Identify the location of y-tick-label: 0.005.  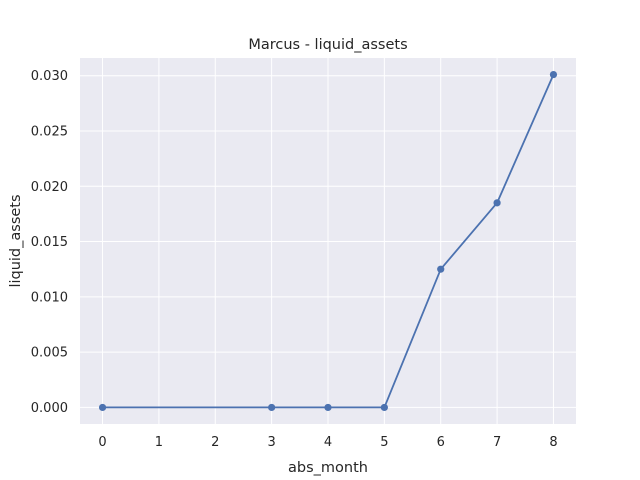
(49, 353).